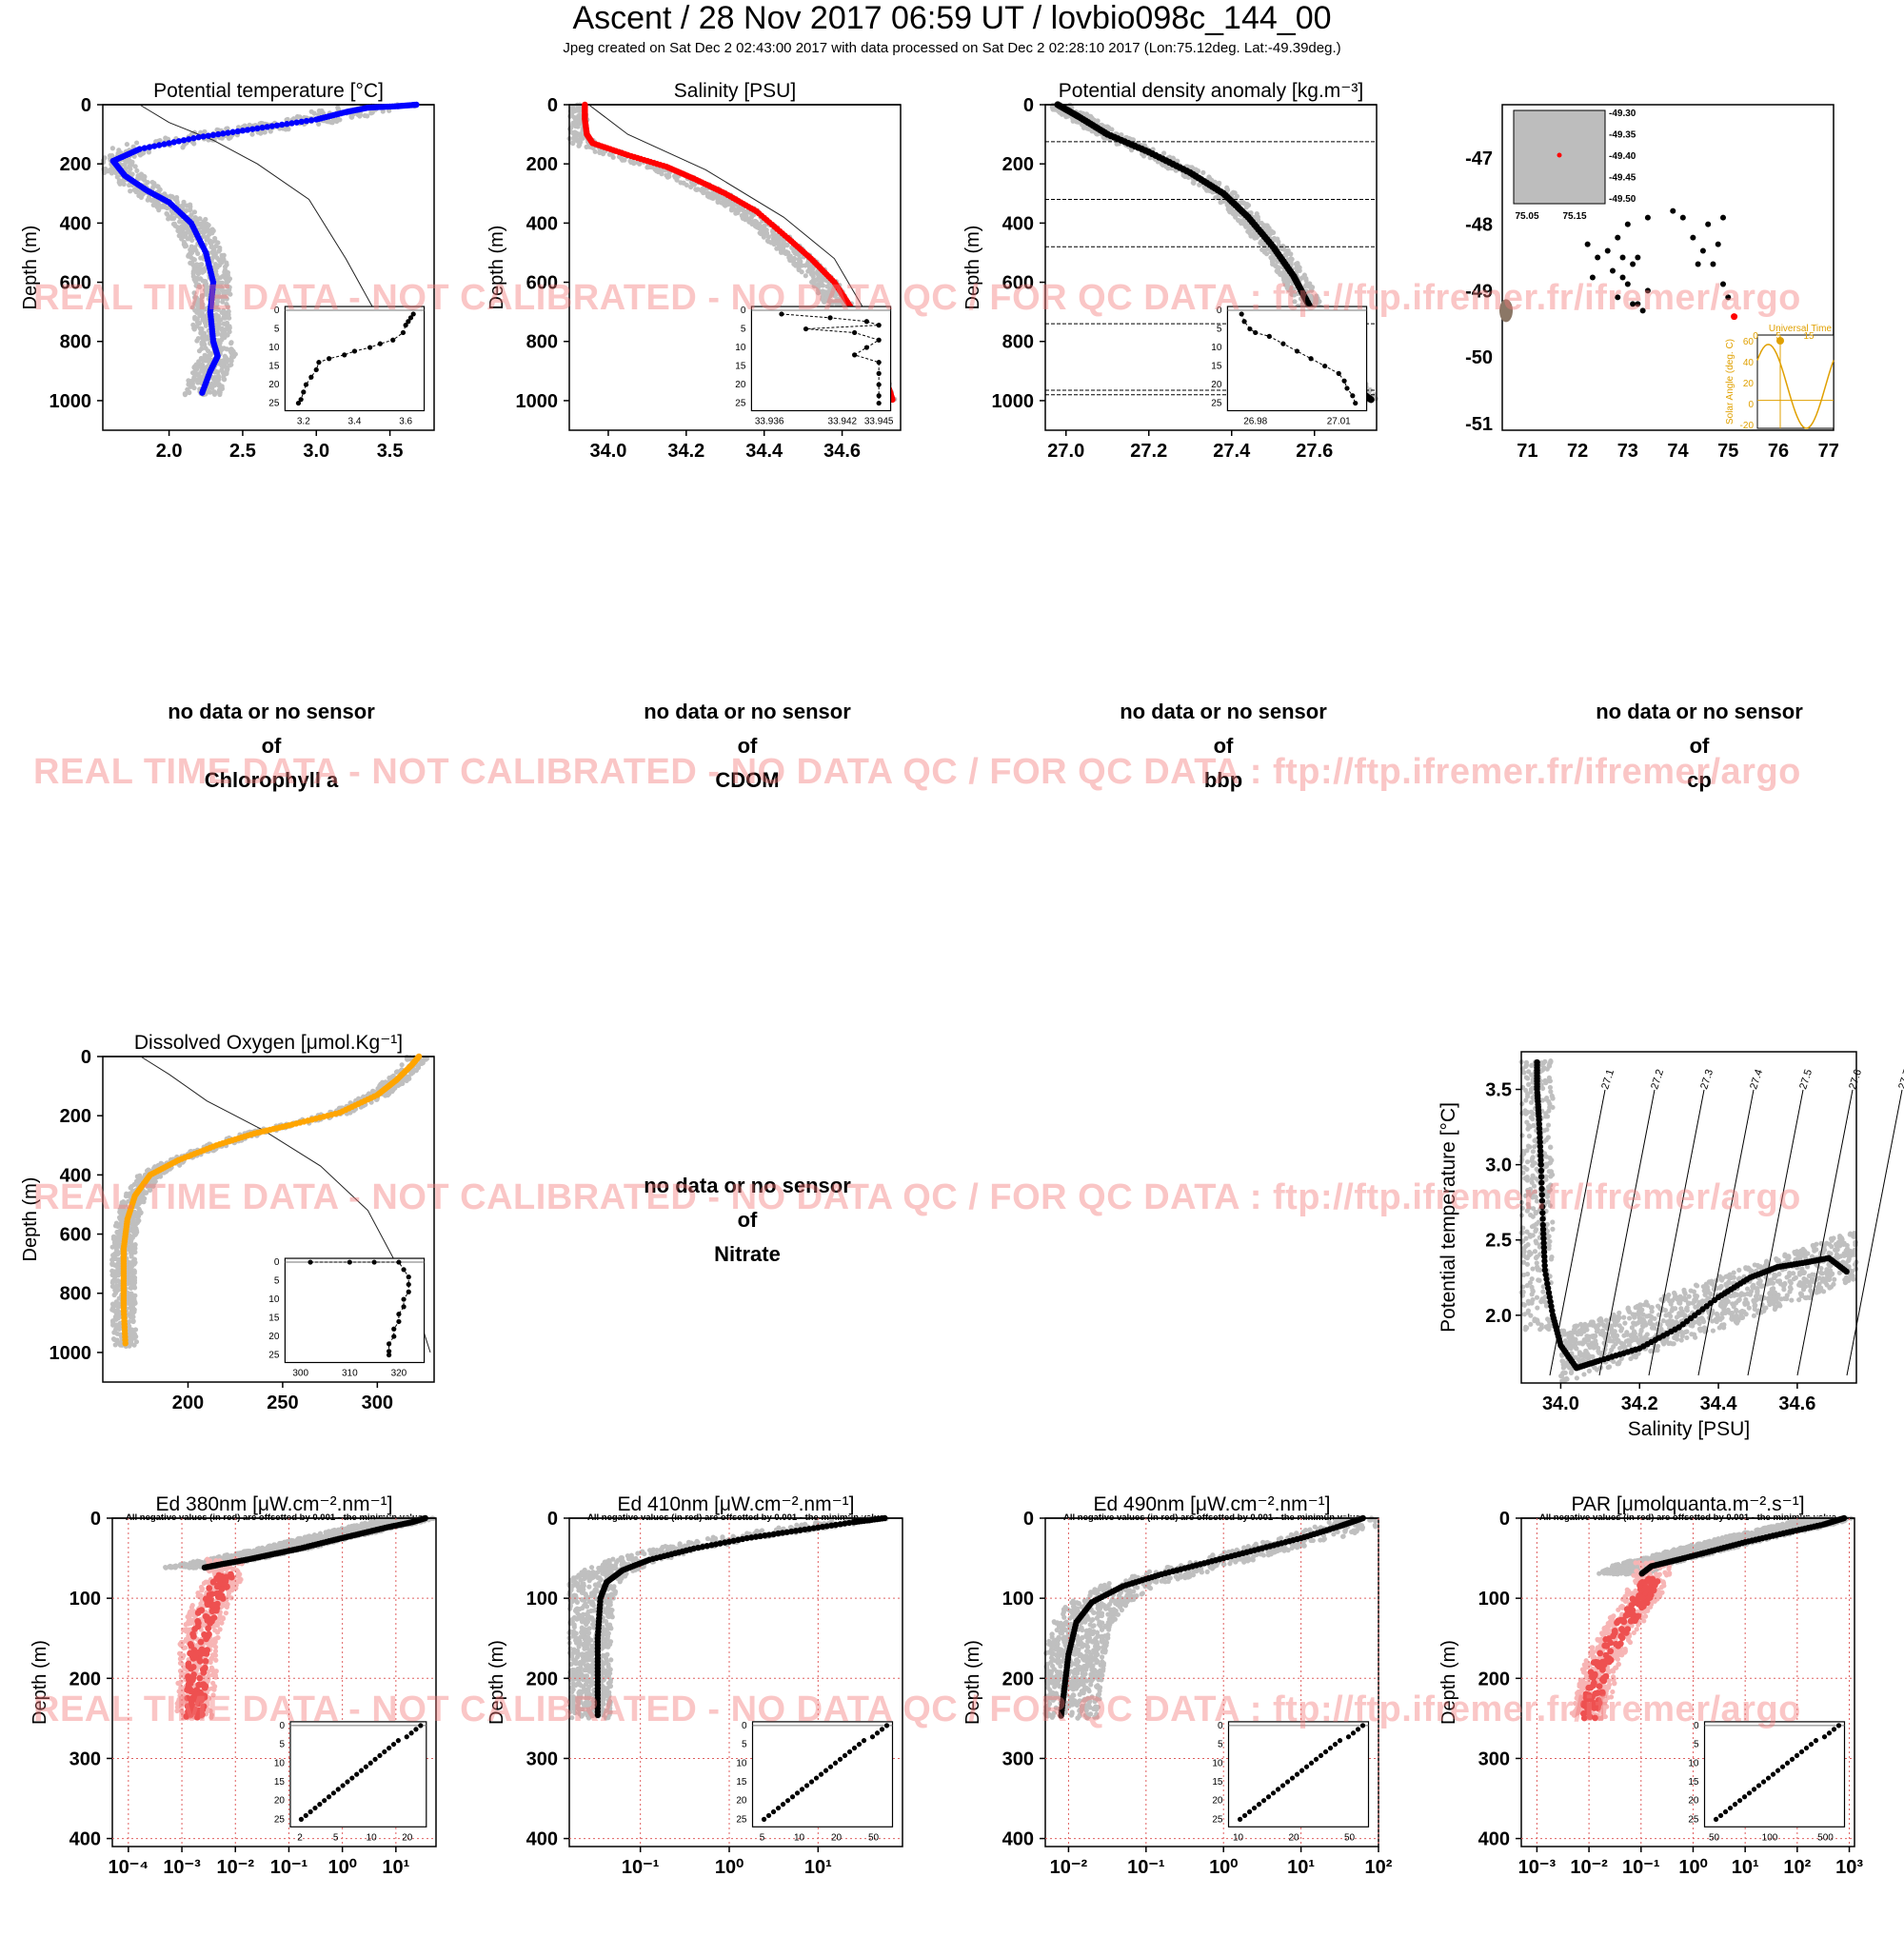 This screenshot has width=1904, height=1956. Describe the element at coordinates (1314, 452) in the screenshot. I see `x-tick-label: 27.6` at that location.